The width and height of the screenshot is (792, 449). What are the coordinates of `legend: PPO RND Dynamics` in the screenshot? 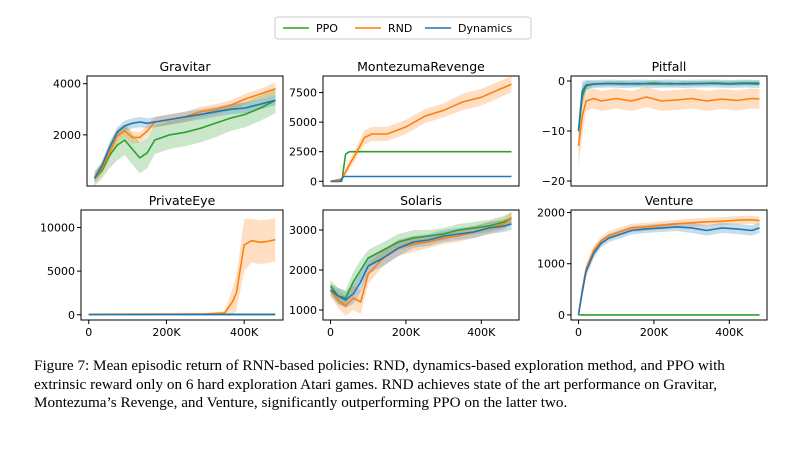 It's located at (403, 28).